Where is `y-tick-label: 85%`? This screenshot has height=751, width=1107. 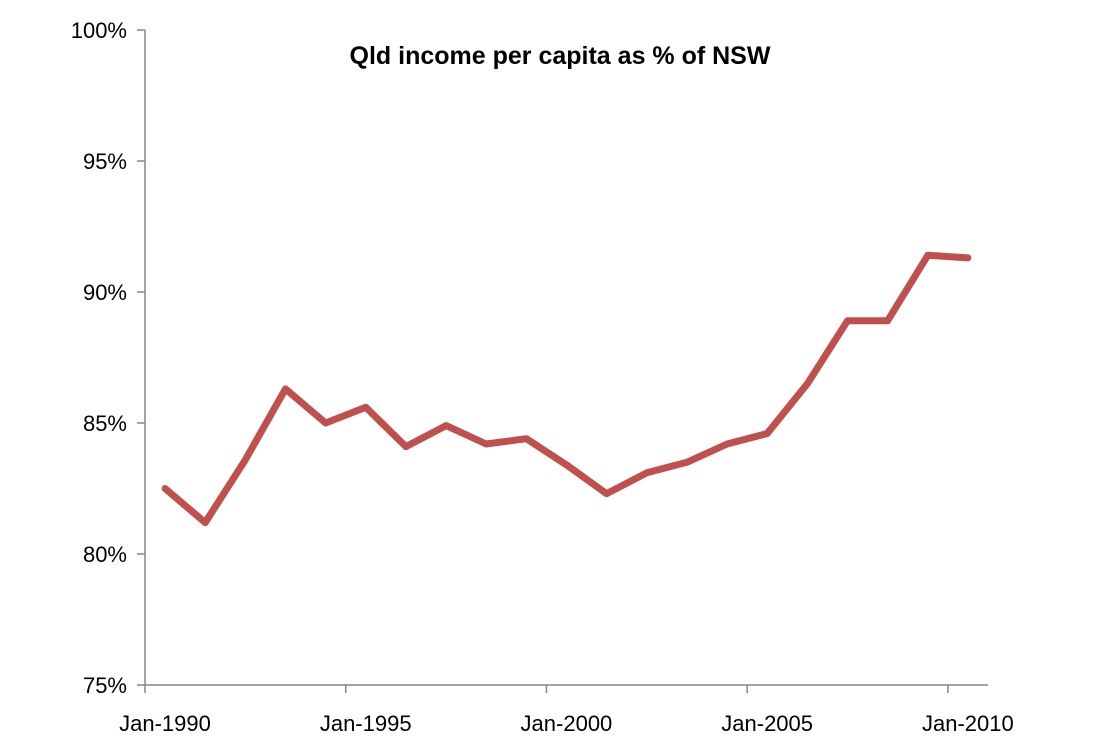 y-tick-label: 85% is located at coordinates (105, 423).